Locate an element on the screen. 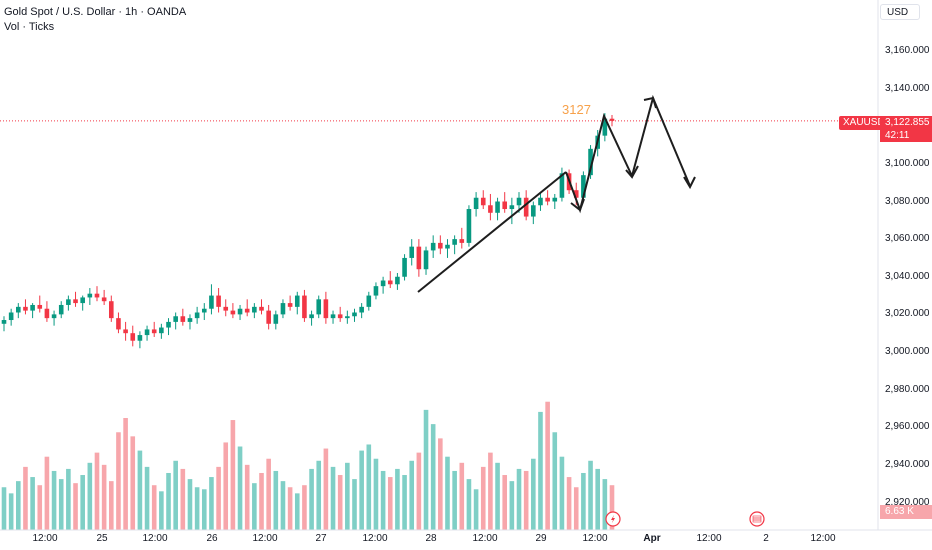 Image resolution: width=932 pixels, height=550 pixels. price-tick-label: 3,160.000 is located at coordinates (907, 50).